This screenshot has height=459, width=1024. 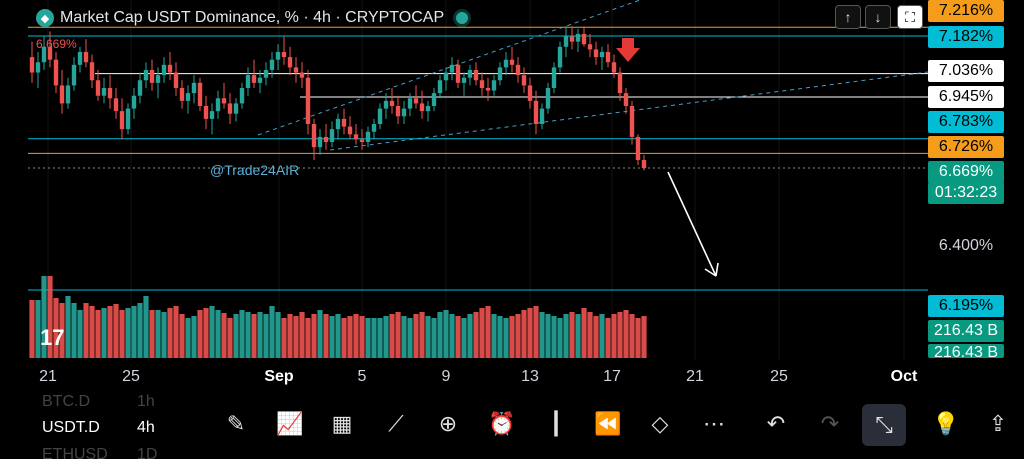 I want to click on tradingview-logo-icon: 17, so click(x=52, y=337).